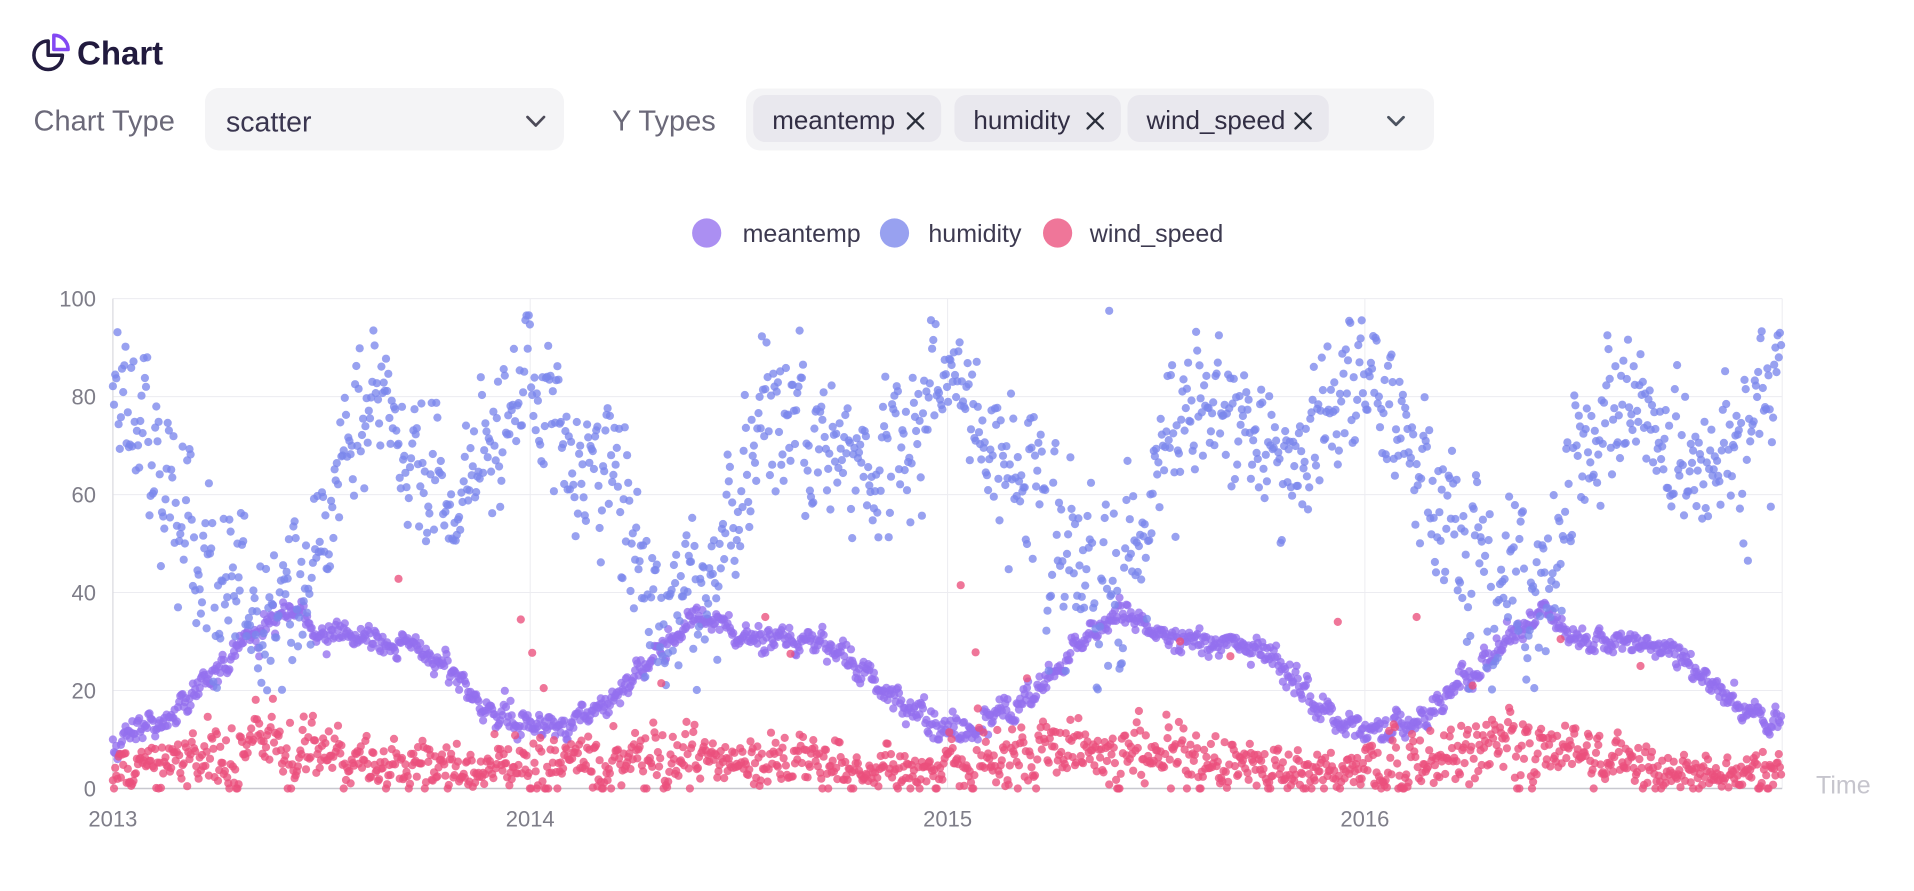 The image size is (1914, 891). I want to click on svg-text: 40, so click(84, 592).